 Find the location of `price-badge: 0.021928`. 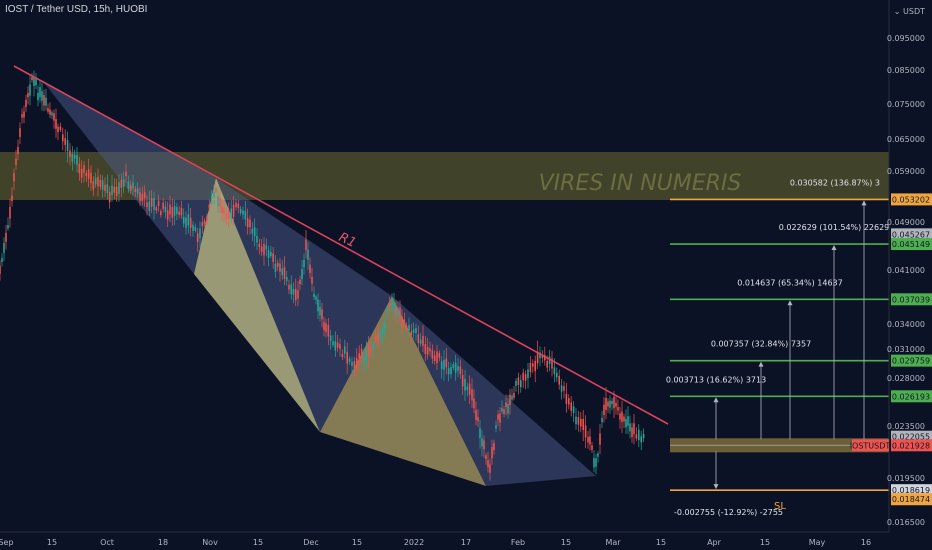

price-badge: 0.021928 is located at coordinates (911, 445).